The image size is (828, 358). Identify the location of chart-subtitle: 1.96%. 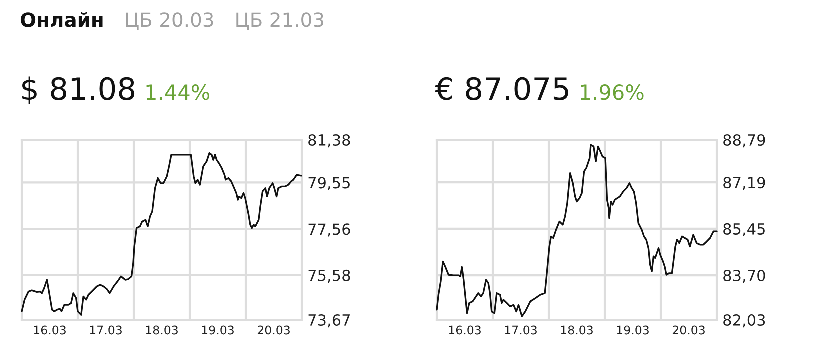
(612, 92).